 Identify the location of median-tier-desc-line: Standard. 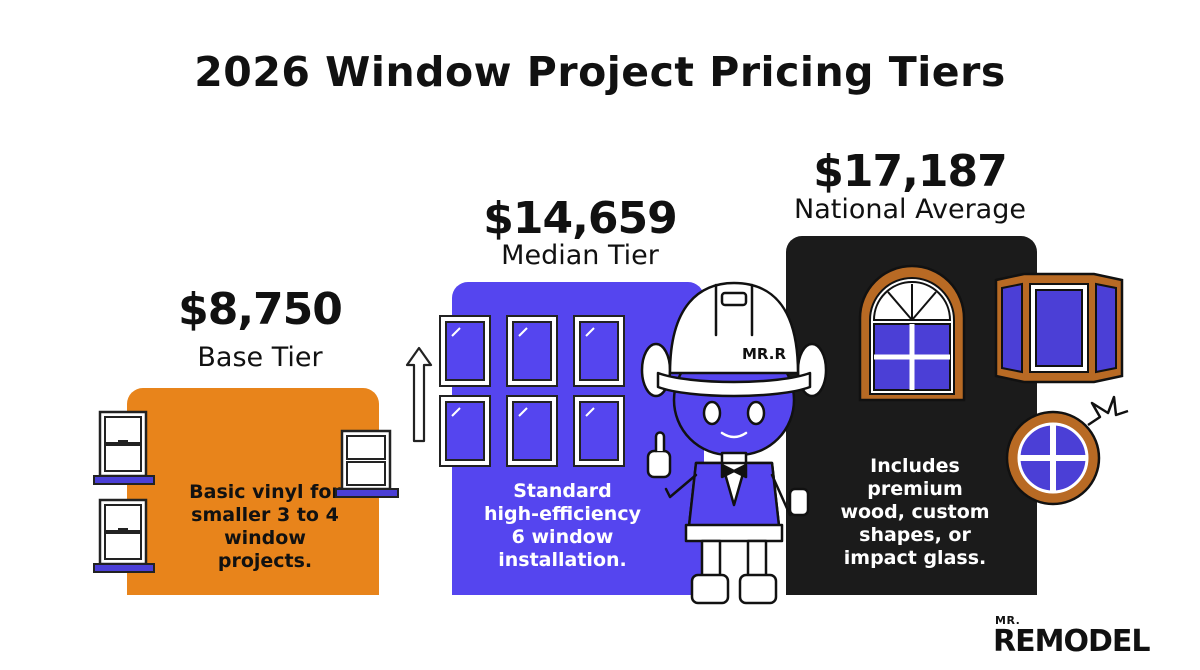
(562, 491).